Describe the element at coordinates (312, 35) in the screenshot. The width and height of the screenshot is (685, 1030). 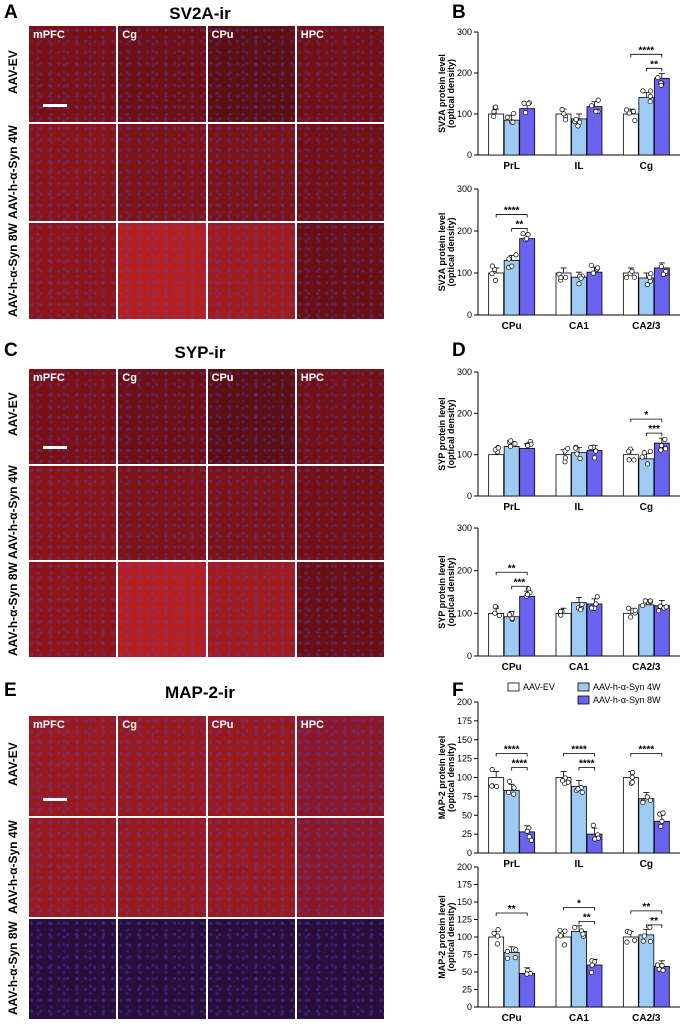
I see `region-label: HPC` at that location.